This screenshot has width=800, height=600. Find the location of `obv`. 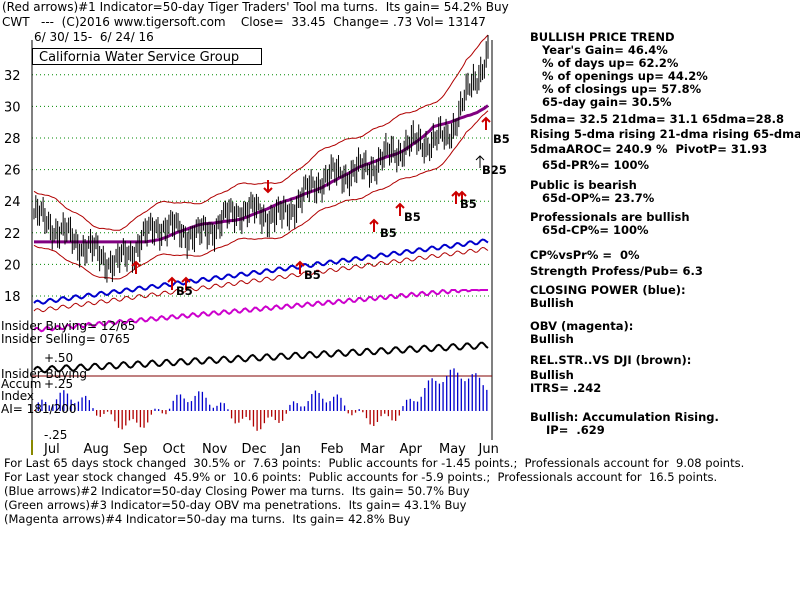

obv is located at coordinates (260, 310).